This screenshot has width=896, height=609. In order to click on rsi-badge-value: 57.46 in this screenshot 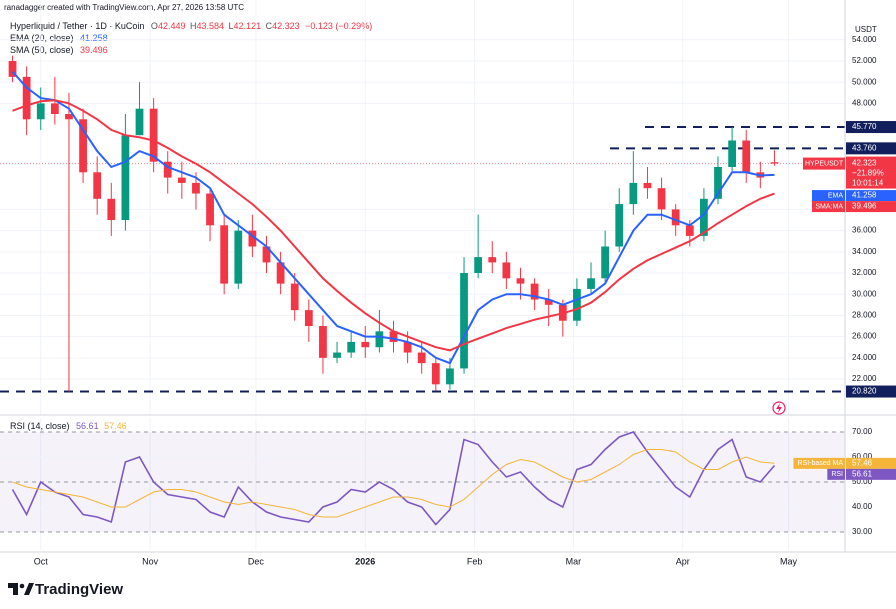, I will do `click(862, 462)`.